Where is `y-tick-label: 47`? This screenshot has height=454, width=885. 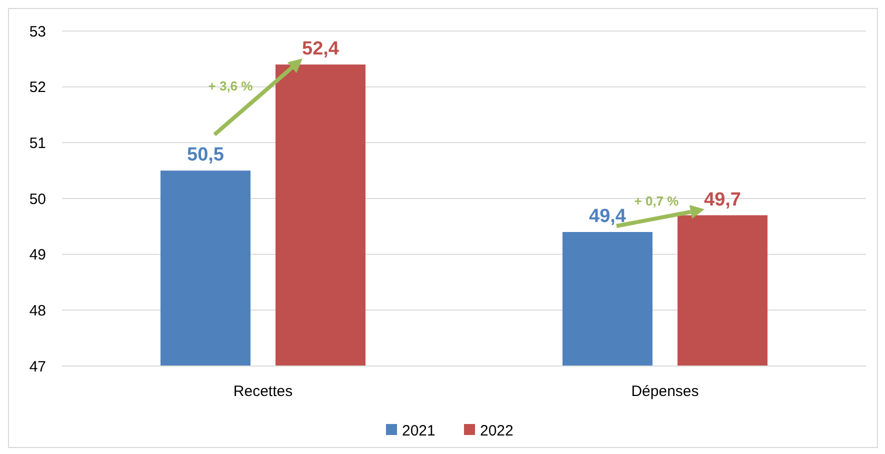
y-tick-label: 47 is located at coordinates (37, 367).